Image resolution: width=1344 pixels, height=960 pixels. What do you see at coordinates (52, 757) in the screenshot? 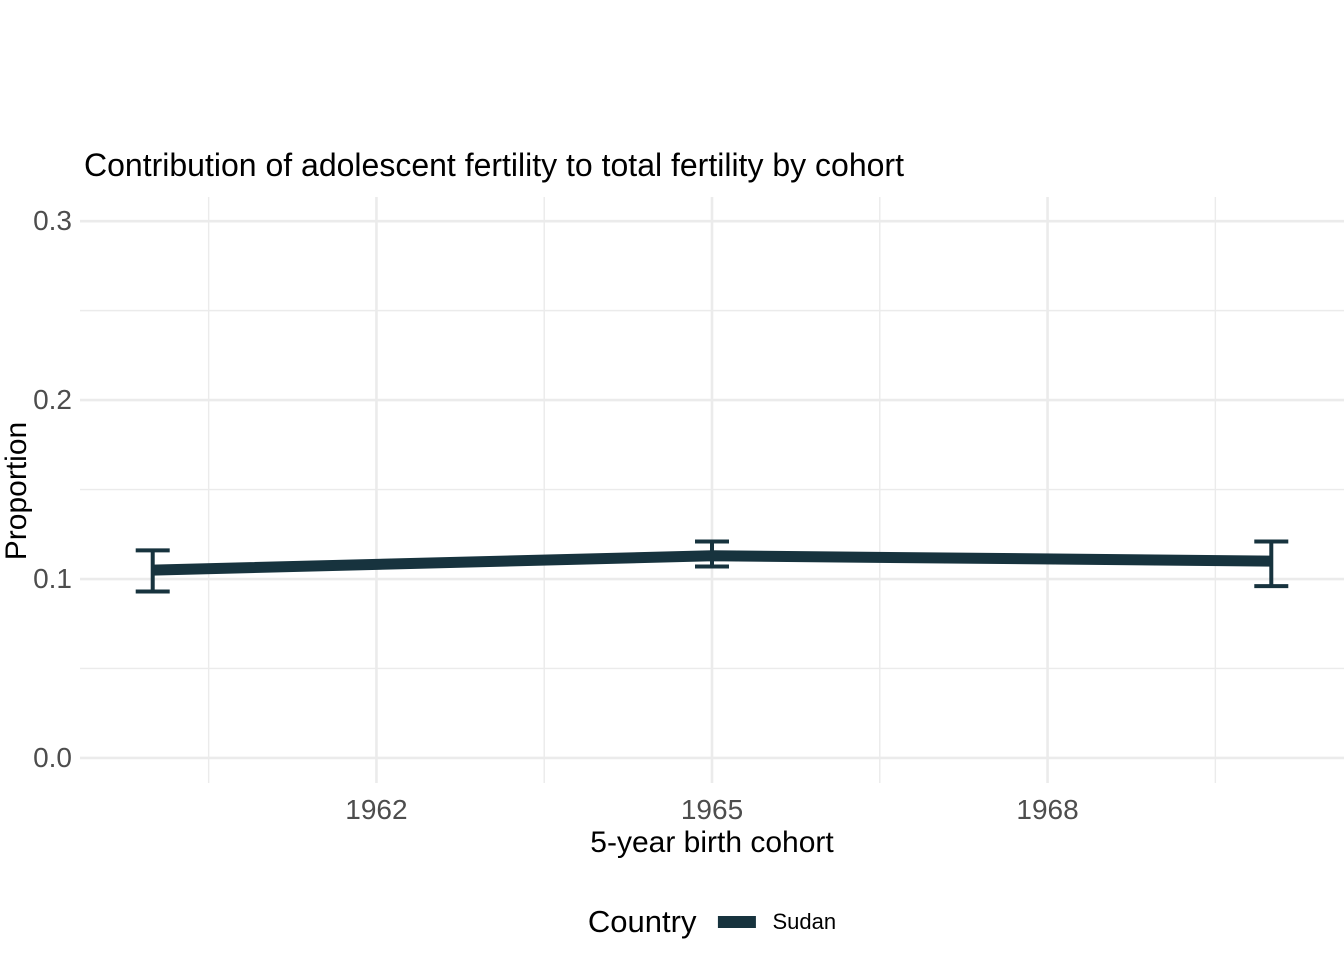
I see `y-tick-label: 0.0` at bounding box center [52, 757].